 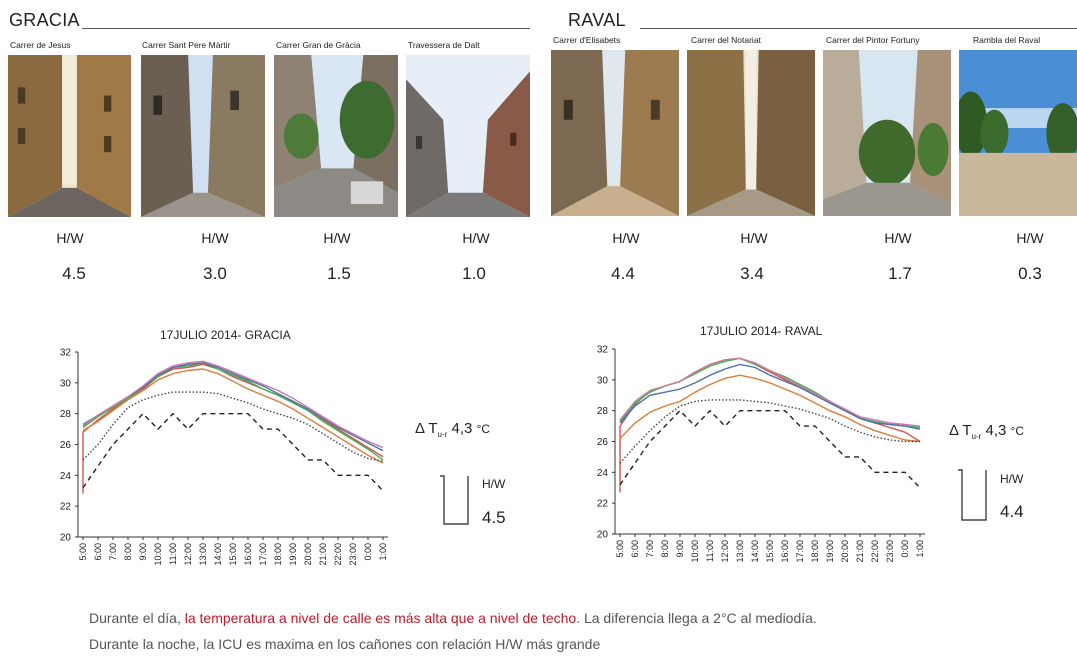 What do you see at coordinates (215, 273) in the screenshot?
I see `hw-value: 3.0` at bounding box center [215, 273].